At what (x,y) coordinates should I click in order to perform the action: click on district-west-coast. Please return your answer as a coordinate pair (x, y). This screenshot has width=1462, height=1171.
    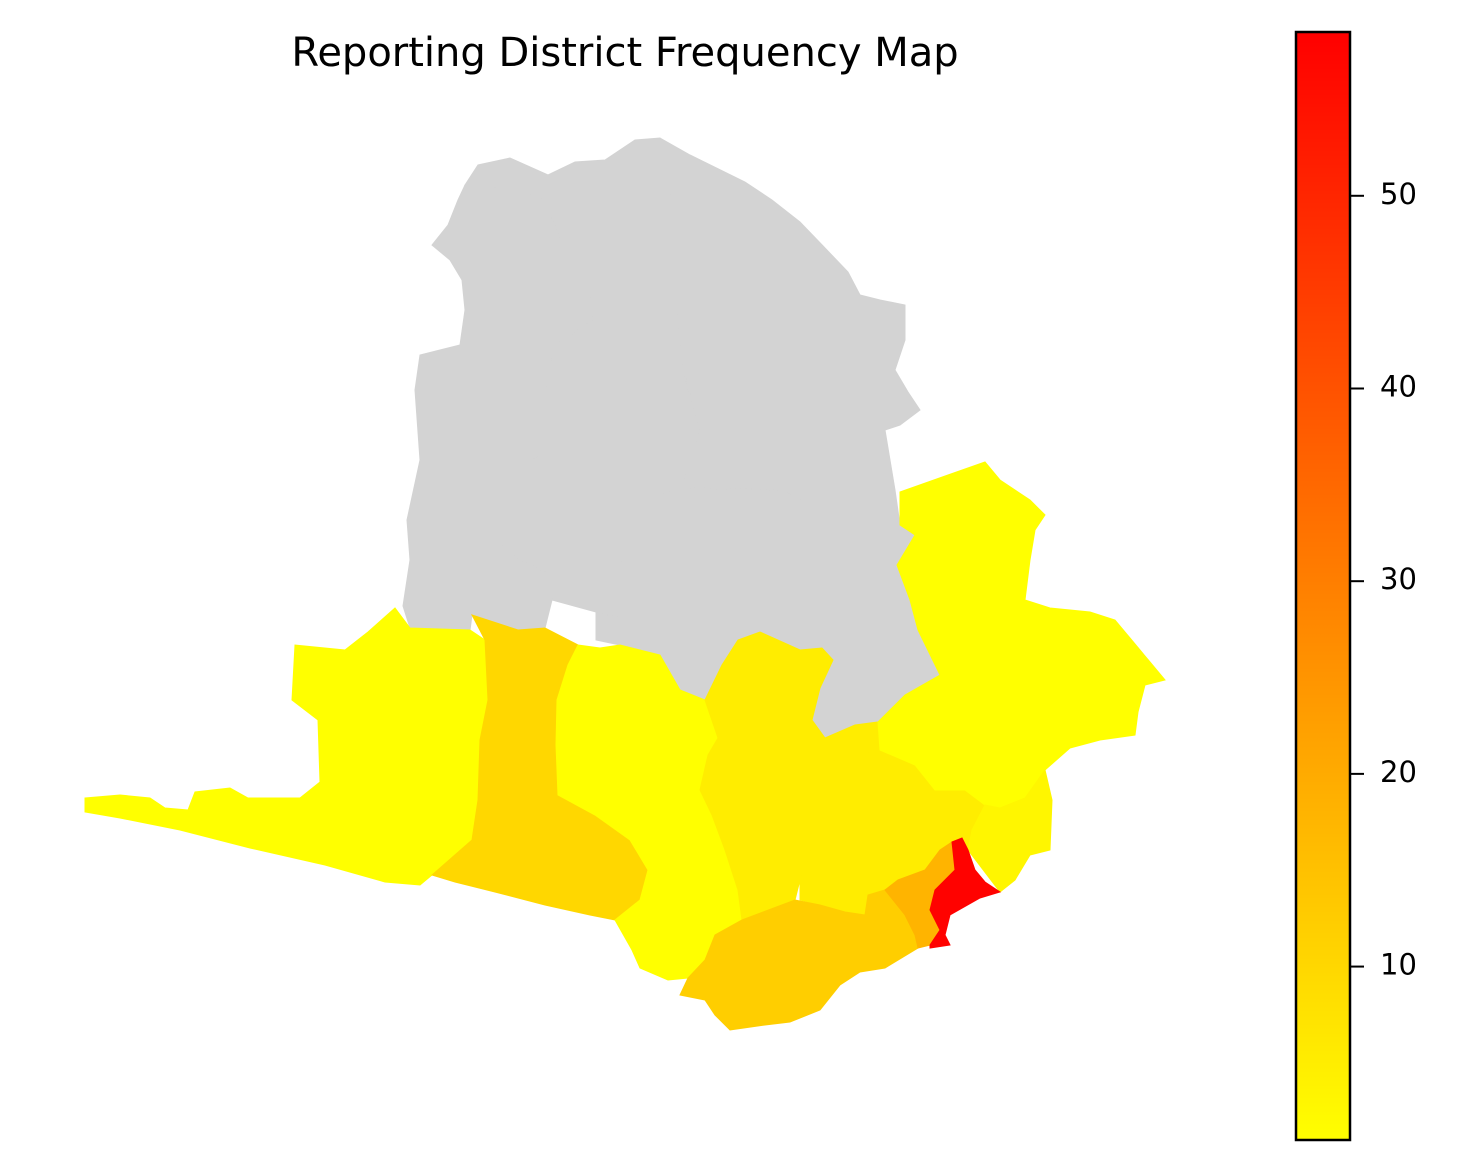
    Looking at the image, I should click on (286, 746).